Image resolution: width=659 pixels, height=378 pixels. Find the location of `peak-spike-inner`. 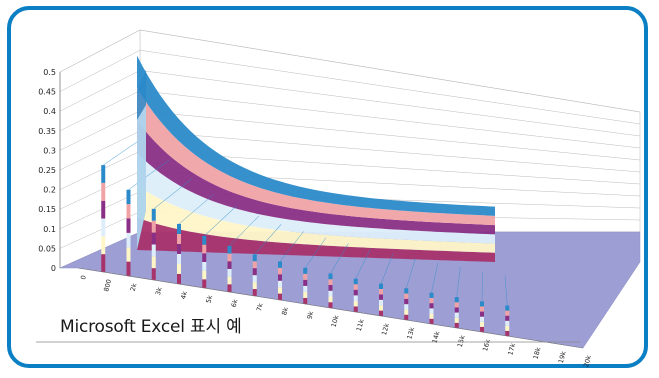

peak-spike-inner is located at coordinates (141, 177).